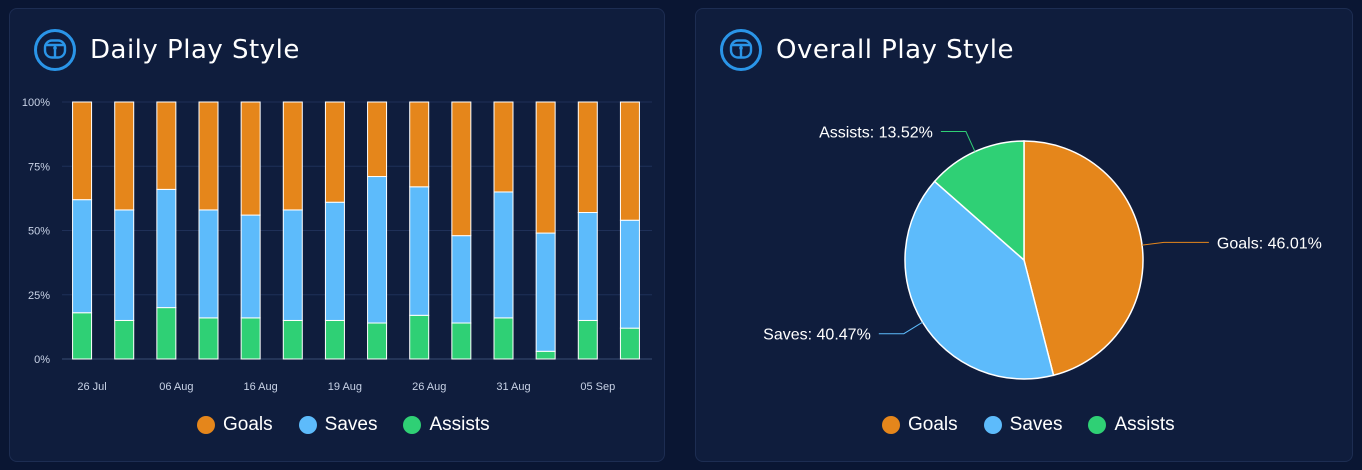 This screenshot has height=470, width=1362. What do you see at coordinates (429, 387) in the screenshot?
I see `x-tick-label: 26 Aug` at bounding box center [429, 387].